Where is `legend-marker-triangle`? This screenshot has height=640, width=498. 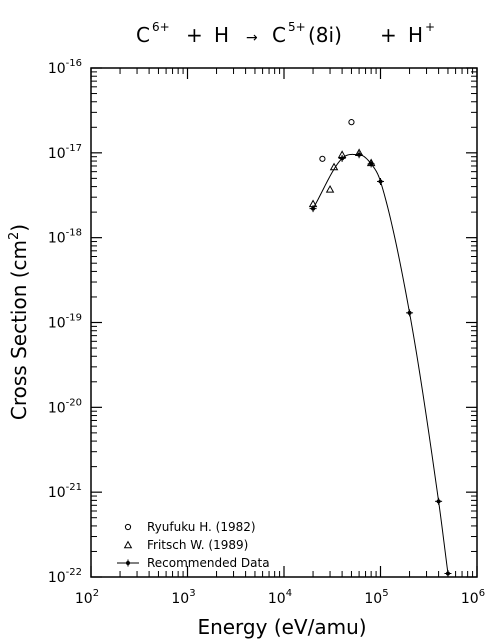 legend-marker-triangle is located at coordinates (128, 544).